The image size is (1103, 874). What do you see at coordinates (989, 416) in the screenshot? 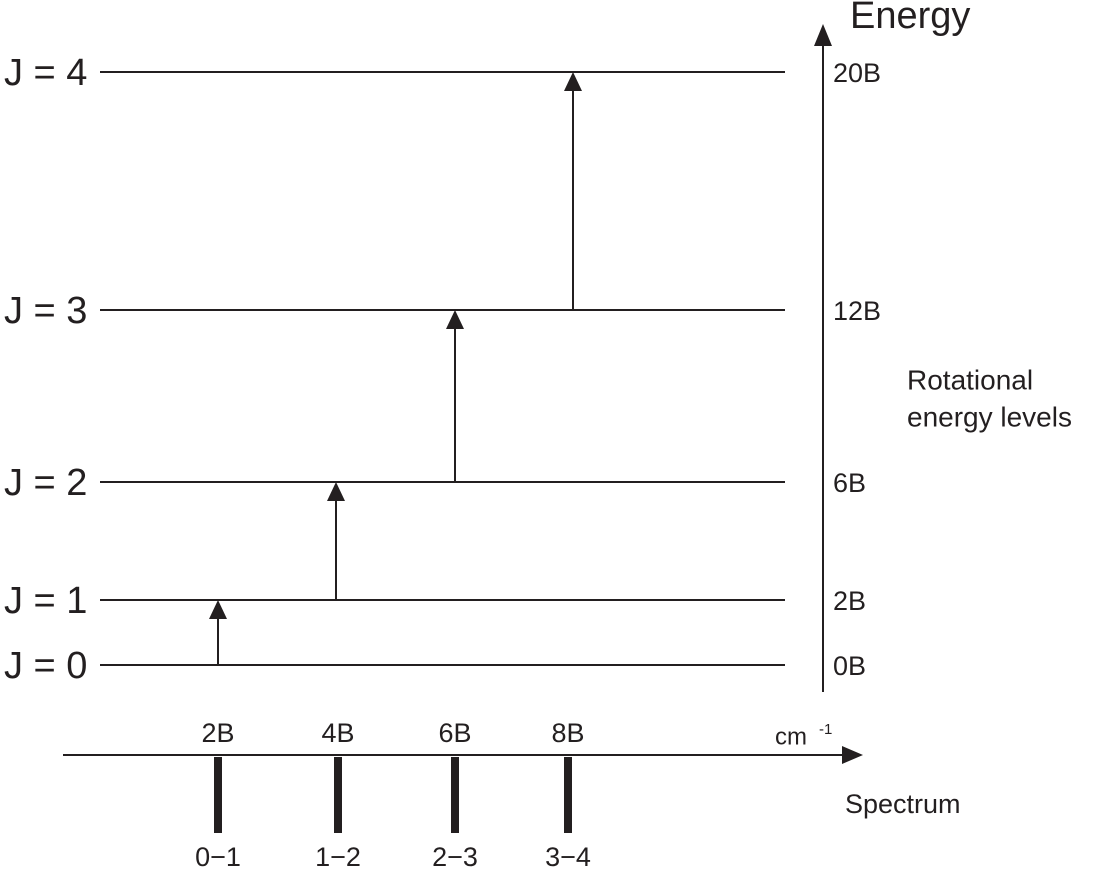
I see `side-label: energy levels` at bounding box center [989, 416].